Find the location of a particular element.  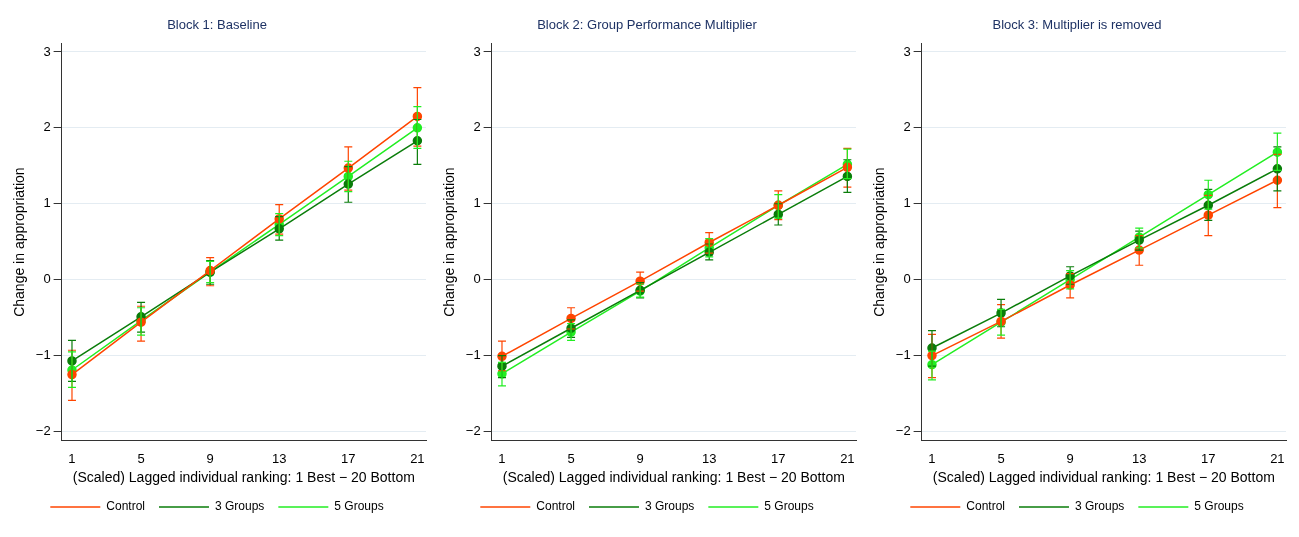

chart-title: Block 2: Group Performance Multiplier is located at coordinates (647, 25).